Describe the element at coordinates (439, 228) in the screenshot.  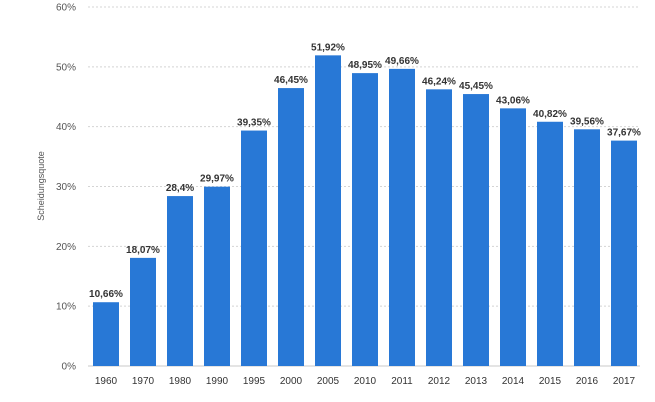
I see `bar-2012` at that location.